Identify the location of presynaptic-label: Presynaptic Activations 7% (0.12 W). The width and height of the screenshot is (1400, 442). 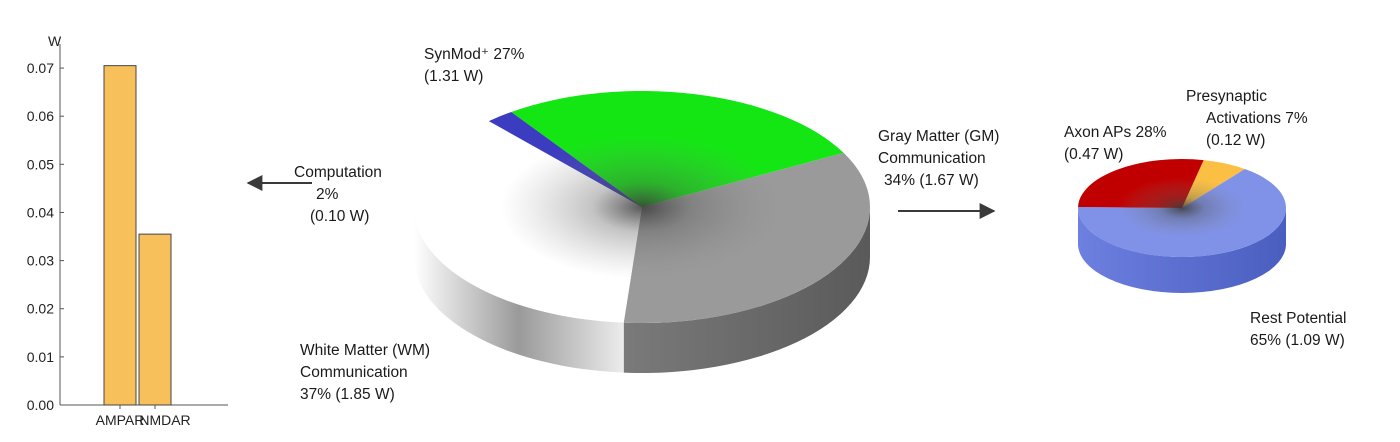
(1247, 118).